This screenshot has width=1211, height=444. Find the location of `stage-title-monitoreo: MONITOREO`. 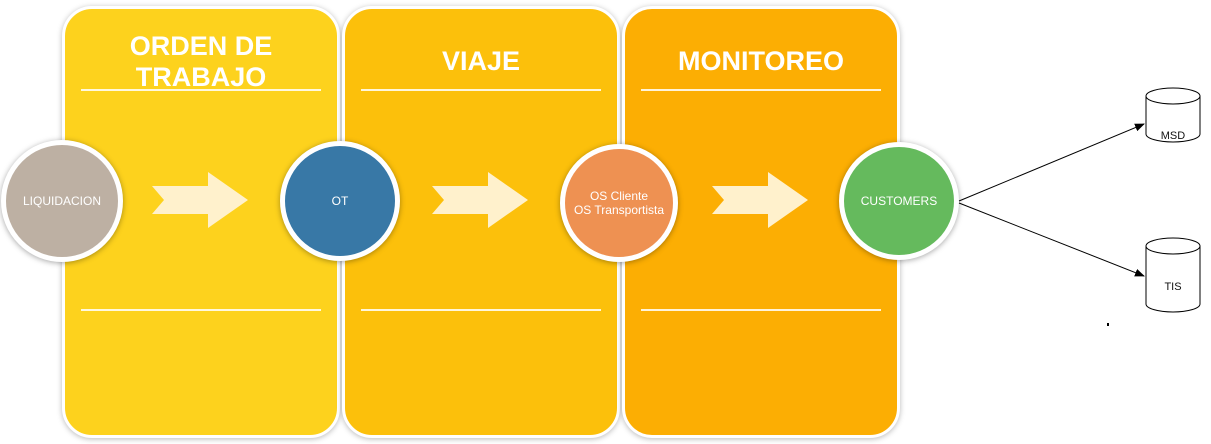

stage-title-monitoreo: MONITOREO is located at coordinates (760, 61).